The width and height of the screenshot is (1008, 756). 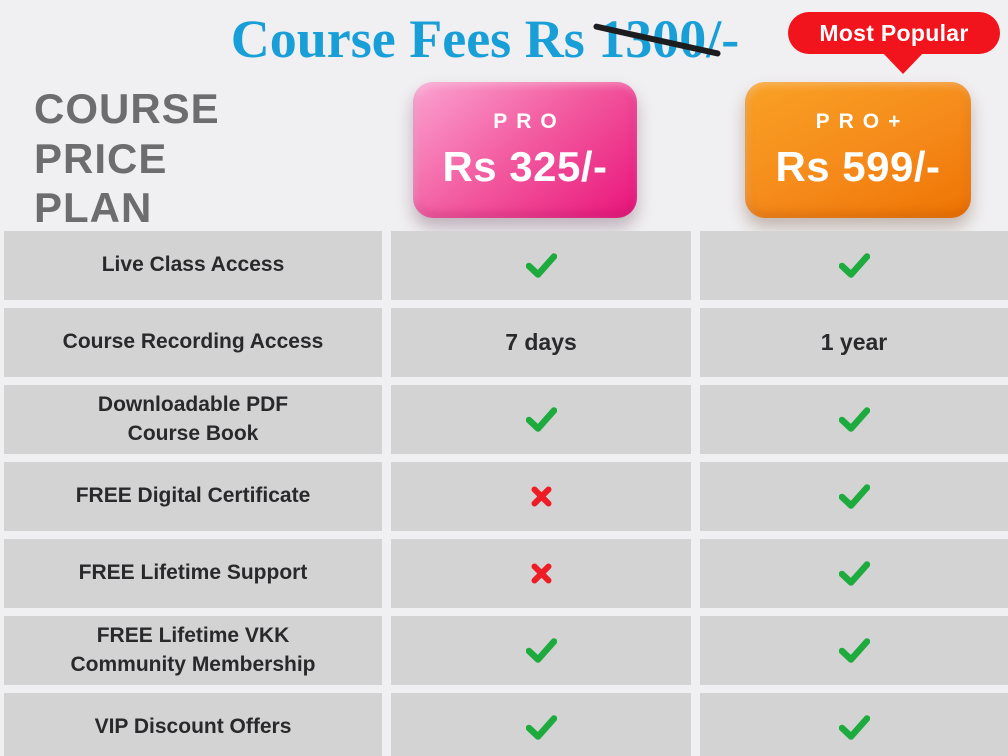 I want to click on pro-plan-price: Rs 325/-, so click(x=525, y=166).